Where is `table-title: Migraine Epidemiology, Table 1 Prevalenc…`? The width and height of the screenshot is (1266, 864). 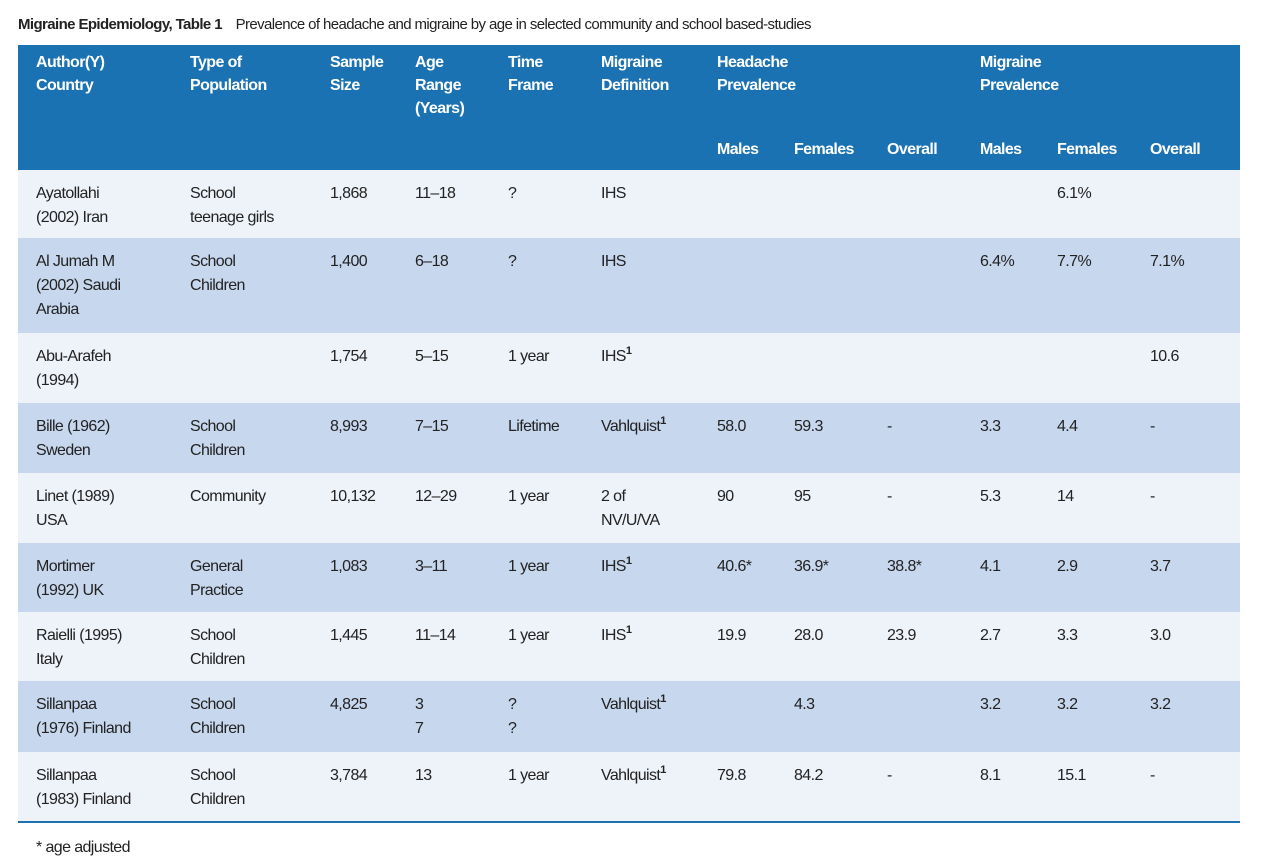 table-title: Migraine Epidemiology, Table 1 Prevalenc… is located at coordinates (414, 25).